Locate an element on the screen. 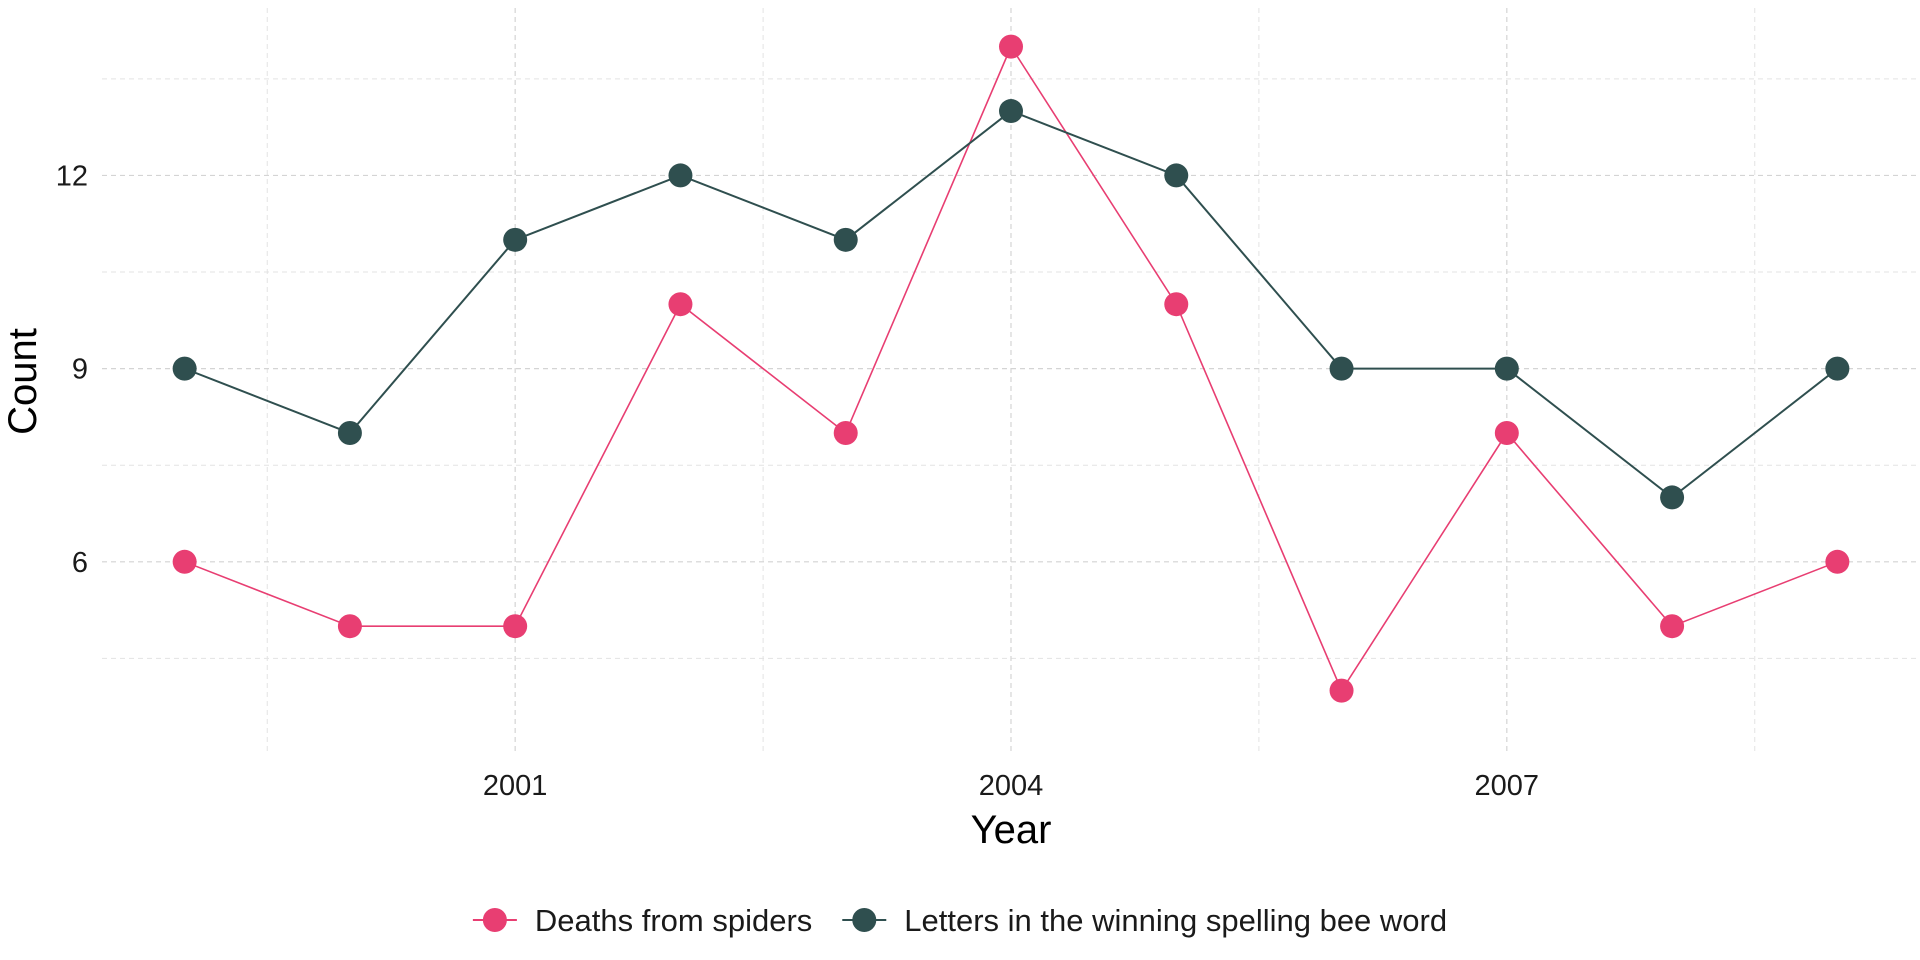 The width and height of the screenshot is (1920, 960). y-tick-label: 6 is located at coordinates (80, 563).